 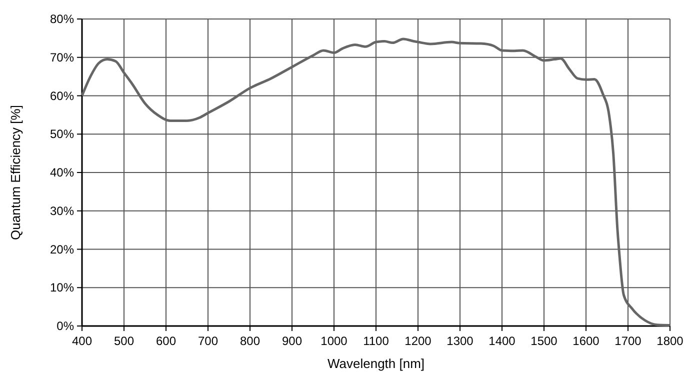 What do you see at coordinates (586, 341) in the screenshot?
I see `x-tick-label: 1600` at bounding box center [586, 341].